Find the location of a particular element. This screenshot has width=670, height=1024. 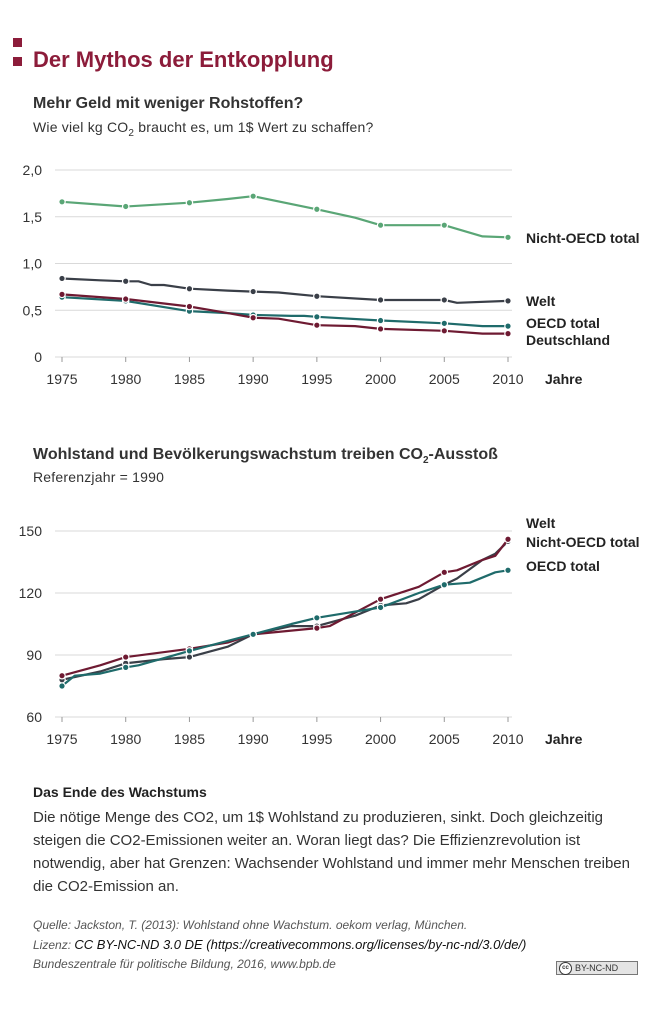

chart1-y-tick-label: 1,0 is located at coordinates (33, 264).